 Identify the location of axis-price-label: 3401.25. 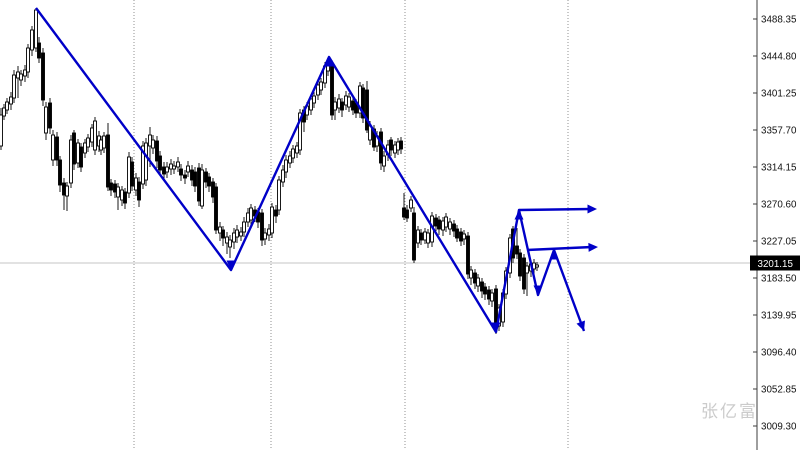
(779, 93).